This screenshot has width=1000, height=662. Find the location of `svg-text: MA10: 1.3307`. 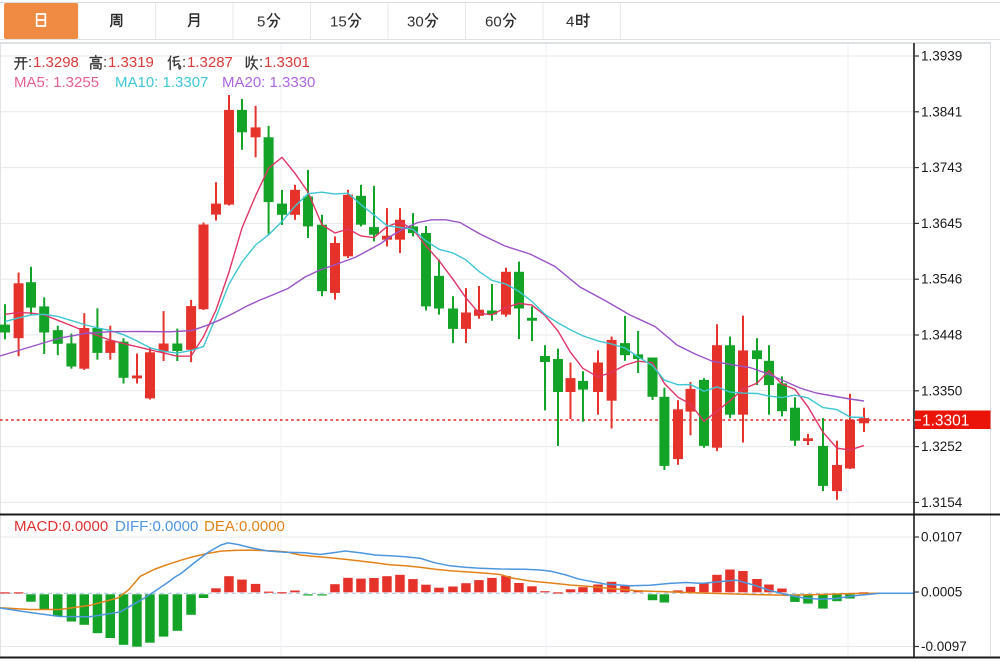

svg-text: MA10: 1.3307 is located at coordinates (161, 82).